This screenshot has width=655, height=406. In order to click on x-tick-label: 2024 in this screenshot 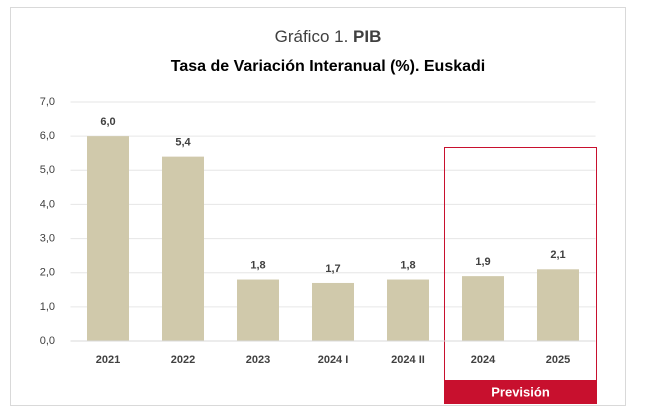, I will do `click(483, 360)`.